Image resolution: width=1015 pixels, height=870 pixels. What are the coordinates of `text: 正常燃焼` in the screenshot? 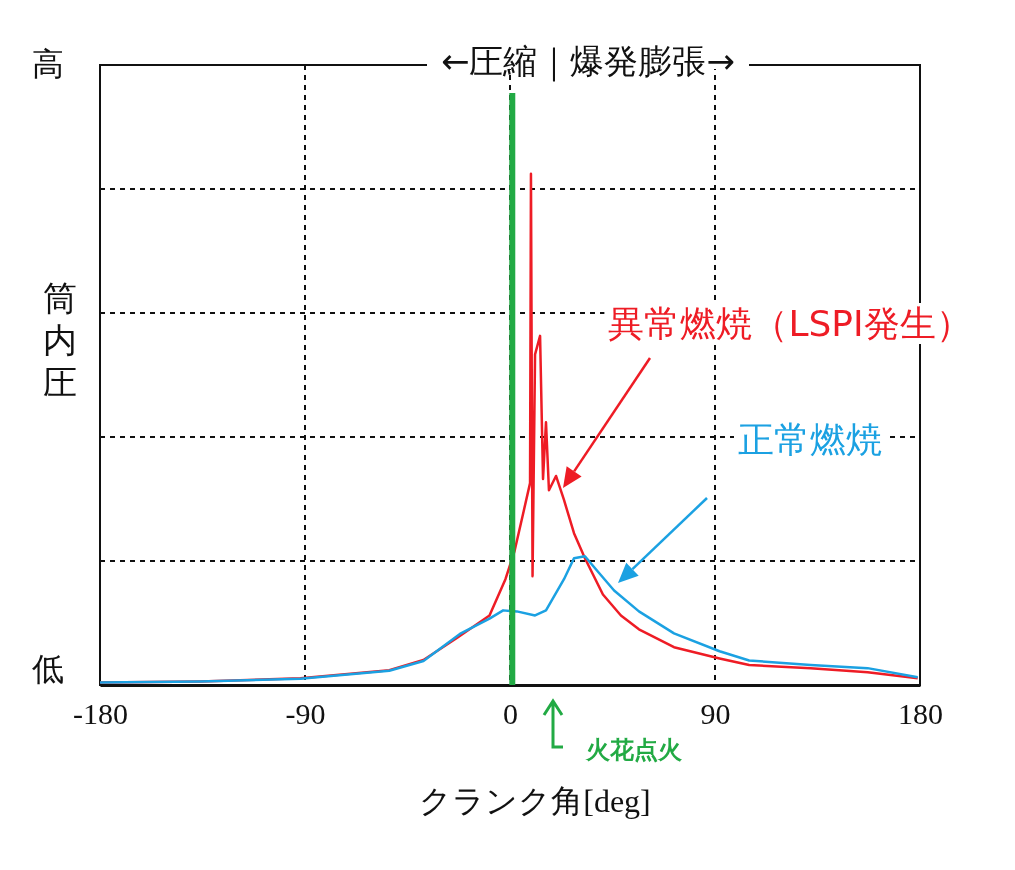 It's located at (810, 439).